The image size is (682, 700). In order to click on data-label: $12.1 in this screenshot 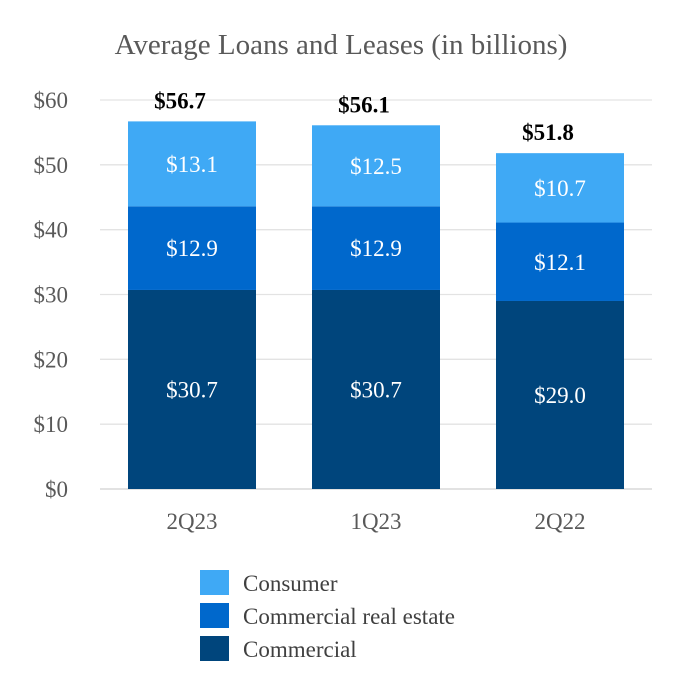, I will do `click(560, 262)`.